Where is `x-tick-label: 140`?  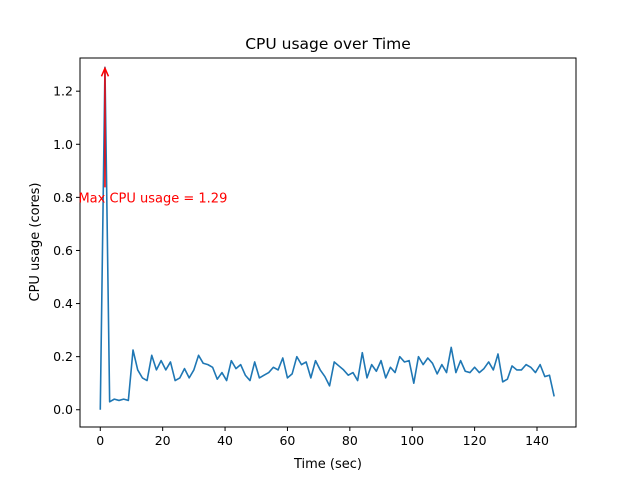 x-tick-label: 140 is located at coordinates (537, 440).